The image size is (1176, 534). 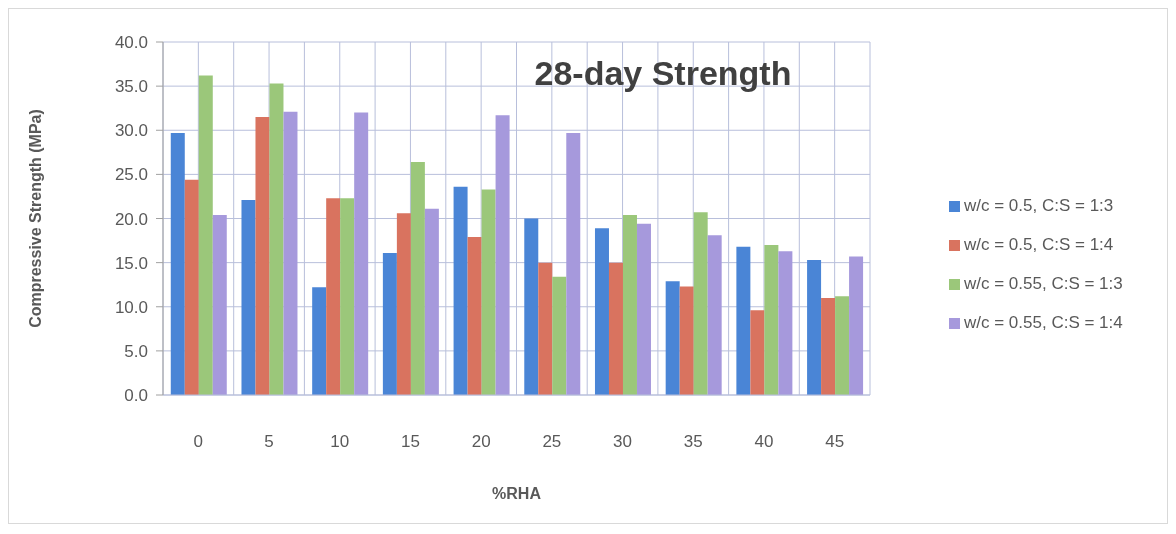 What do you see at coordinates (835, 442) in the screenshot?
I see `x-tick-label: 45` at bounding box center [835, 442].